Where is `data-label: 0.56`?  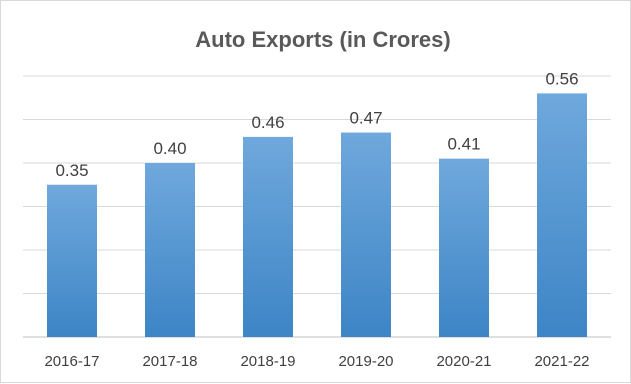
data-label: 0.56 is located at coordinates (561, 78).